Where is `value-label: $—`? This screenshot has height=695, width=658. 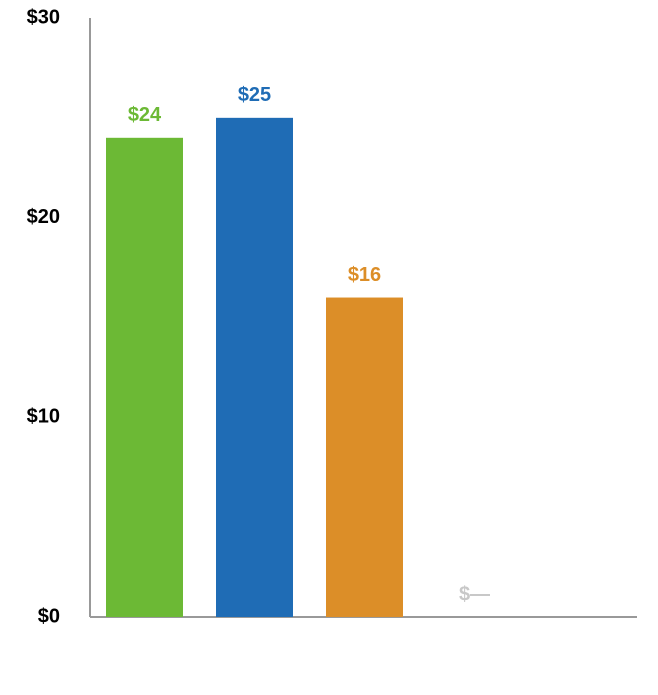 value-label: $— is located at coordinates (474, 594).